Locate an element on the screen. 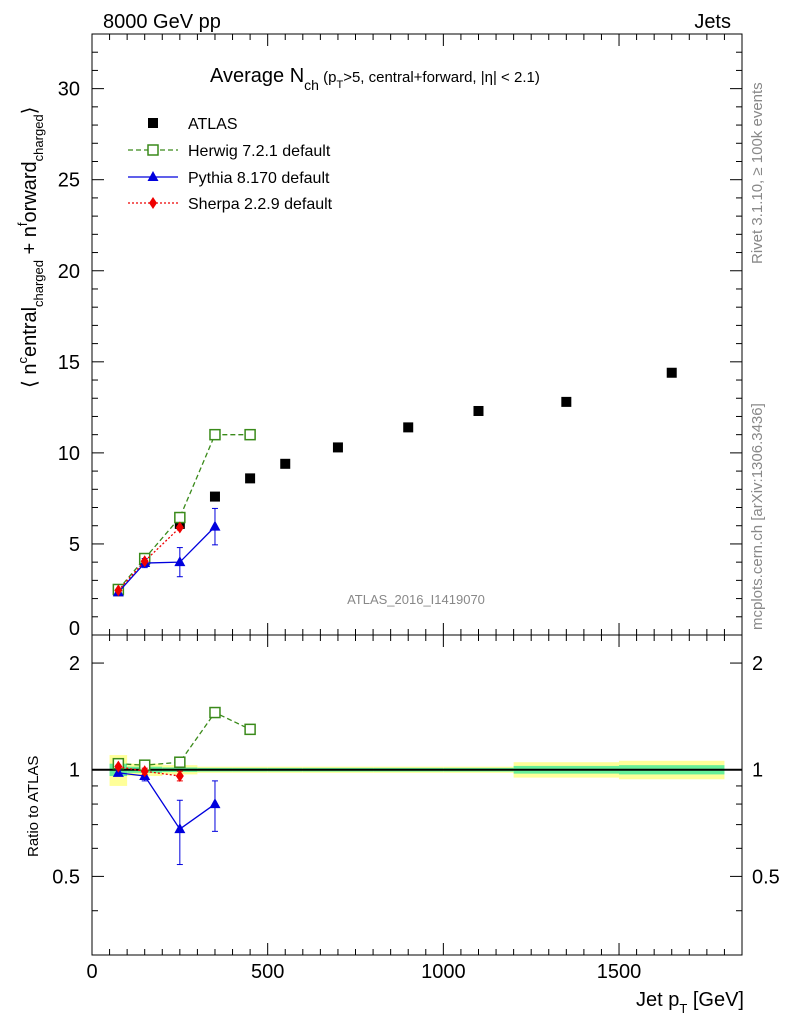 This screenshot has width=786, height=1024. mcplots-label: mcplots.cern.ch [arXiv:1306.3436] is located at coordinates (757, 516).